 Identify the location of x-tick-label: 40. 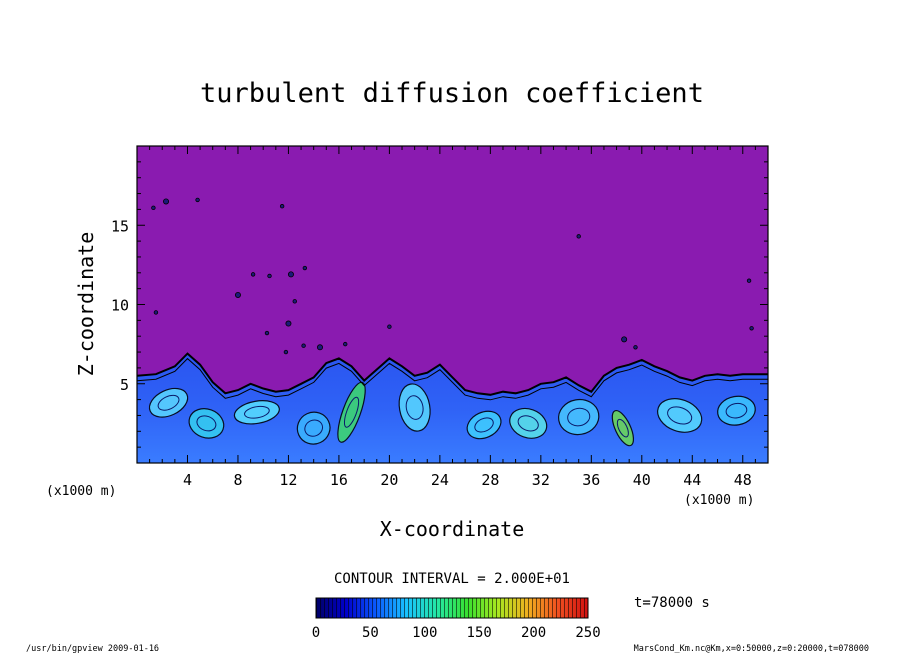
(642, 480).